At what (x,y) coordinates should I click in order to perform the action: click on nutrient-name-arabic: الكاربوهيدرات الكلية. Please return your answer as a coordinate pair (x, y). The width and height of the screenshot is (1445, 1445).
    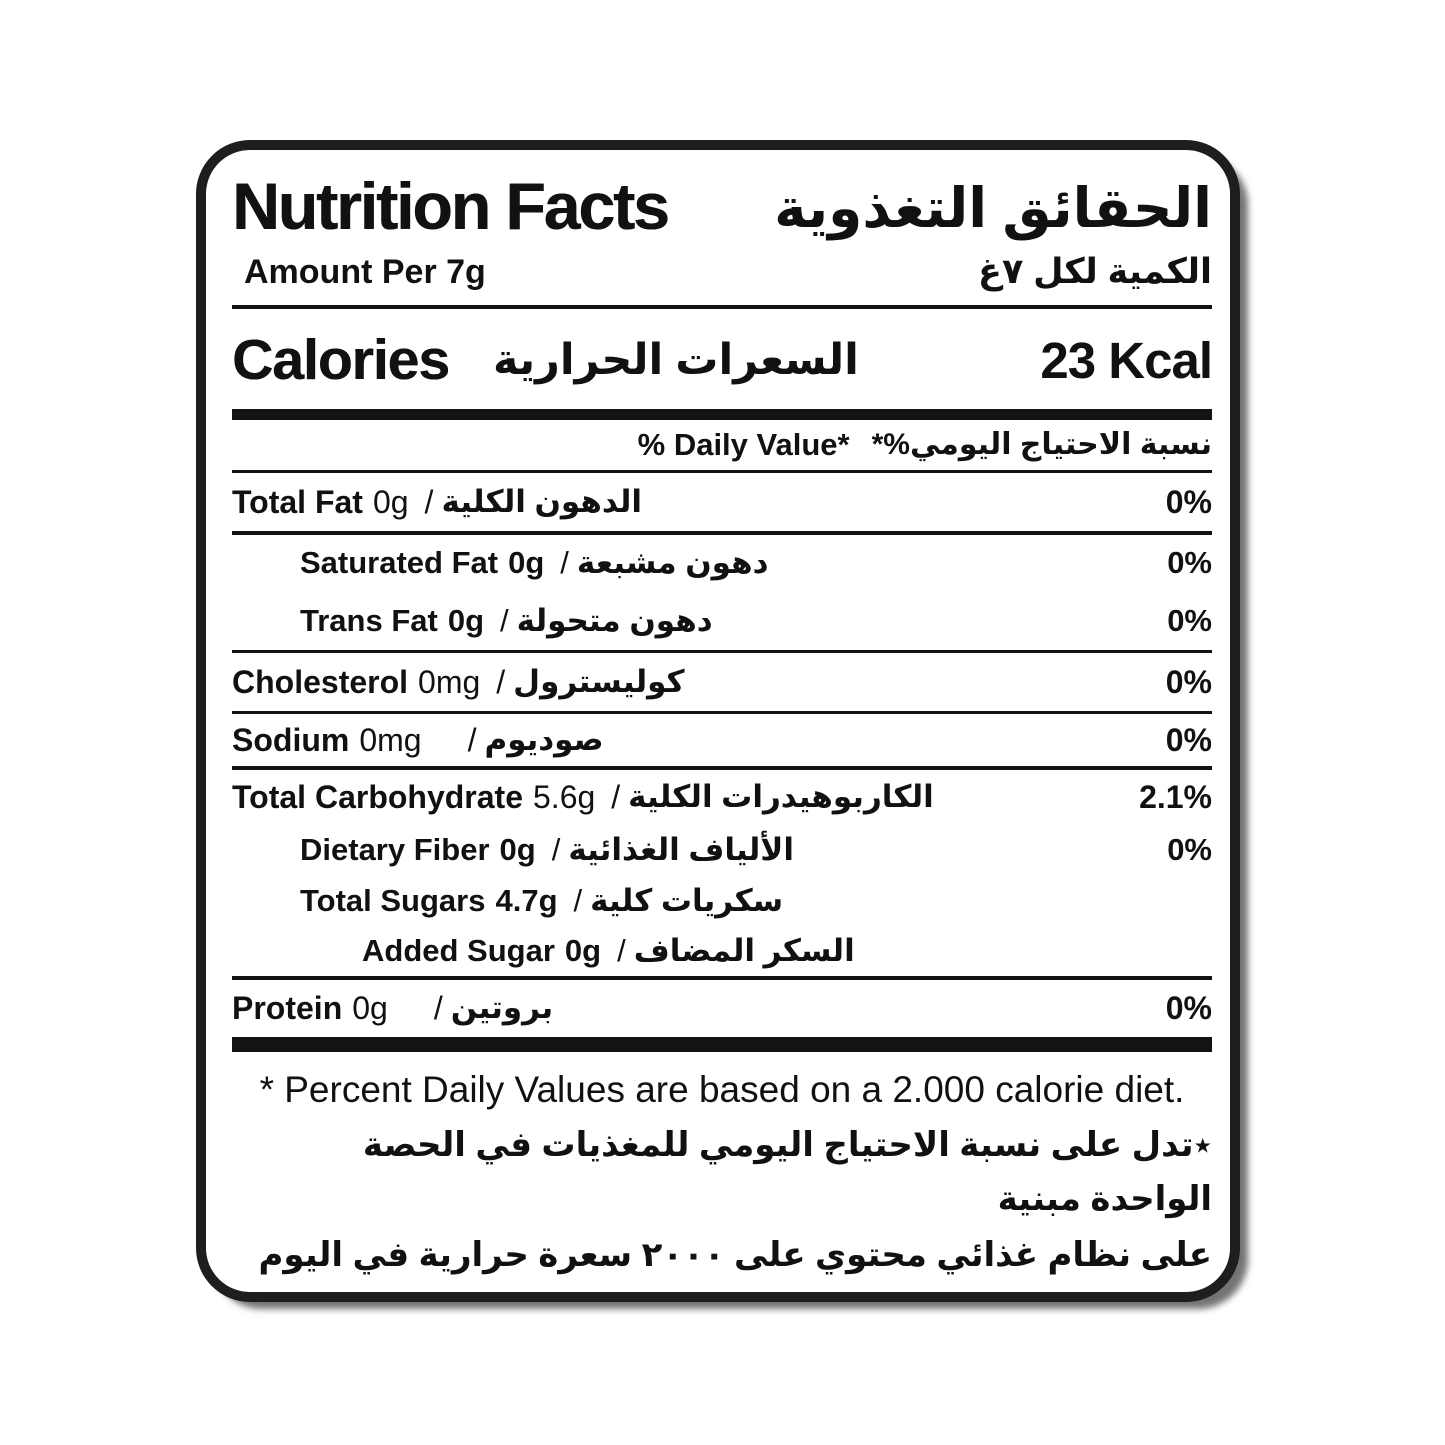
    Looking at the image, I should click on (781, 796).